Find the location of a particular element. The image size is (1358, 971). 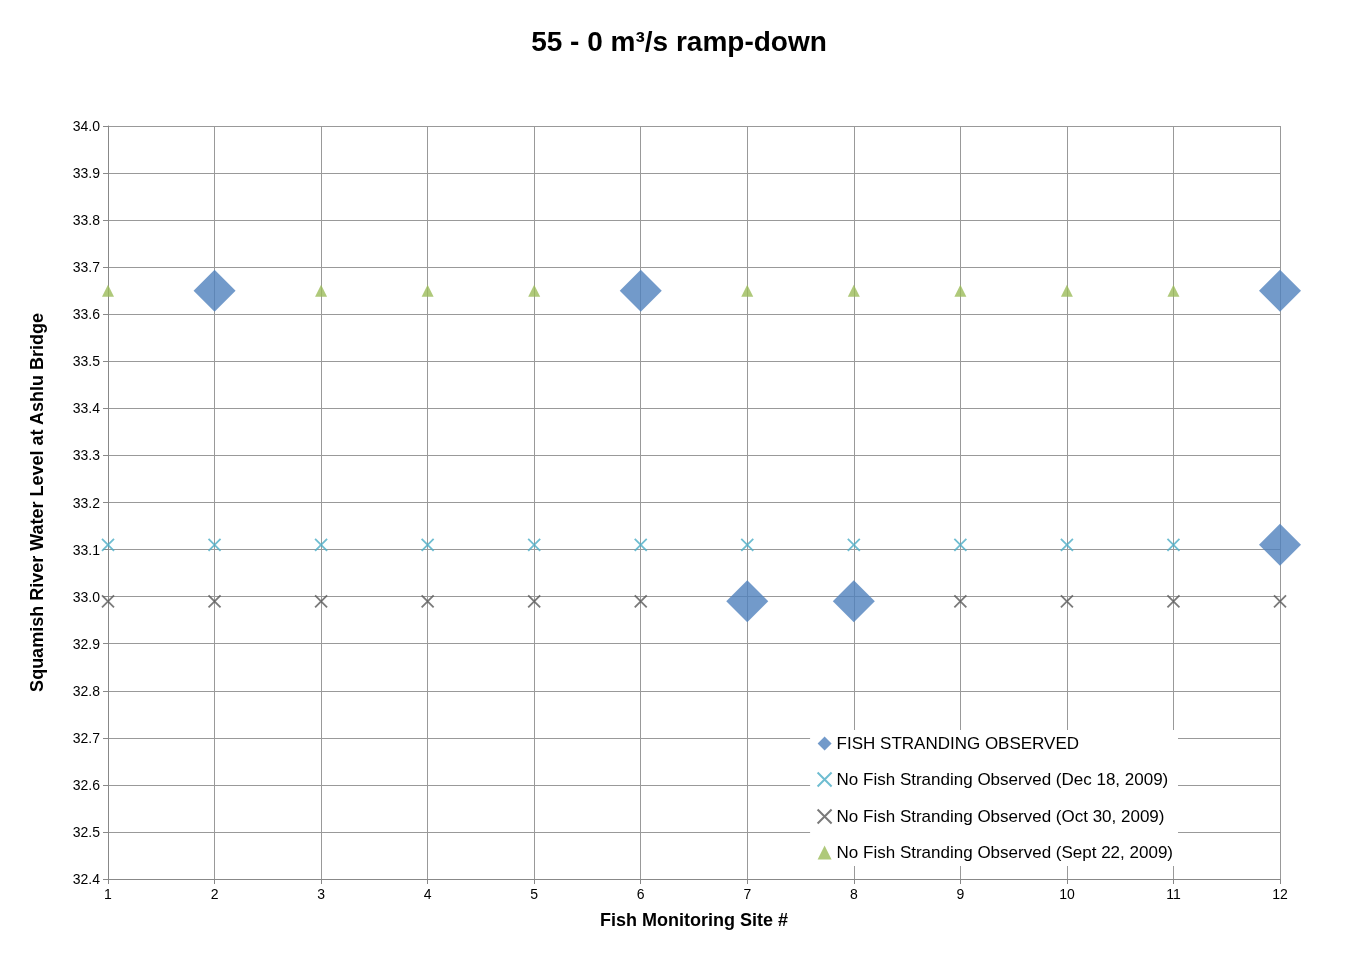

y-tick-label: 32.7 is located at coordinates (86, 737).